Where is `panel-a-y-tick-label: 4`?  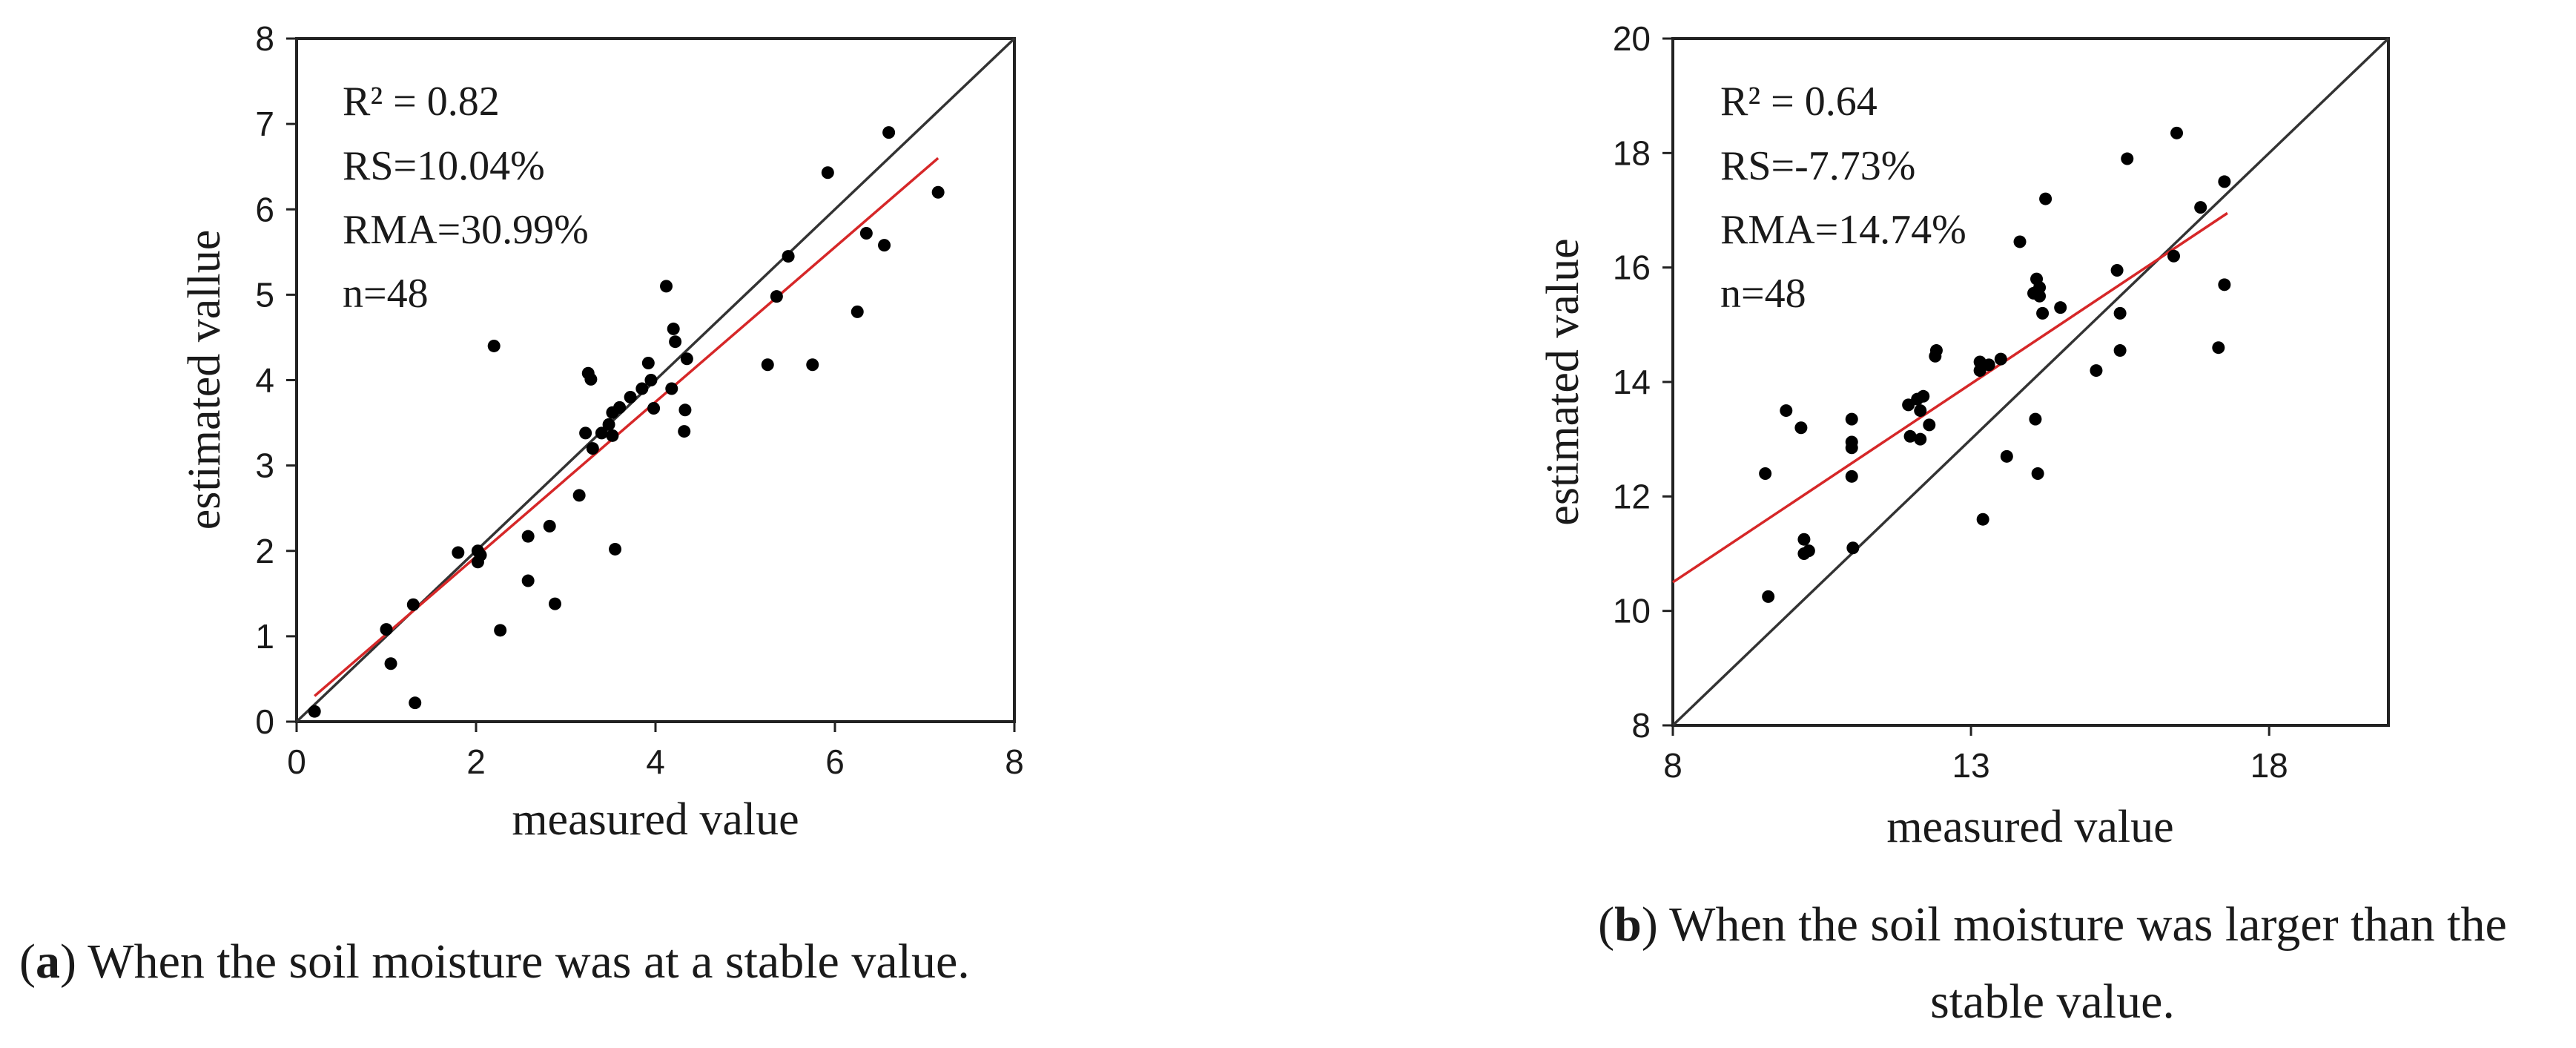 panel-a-y-tick-label: 4 is located at coordinates (264, 380).